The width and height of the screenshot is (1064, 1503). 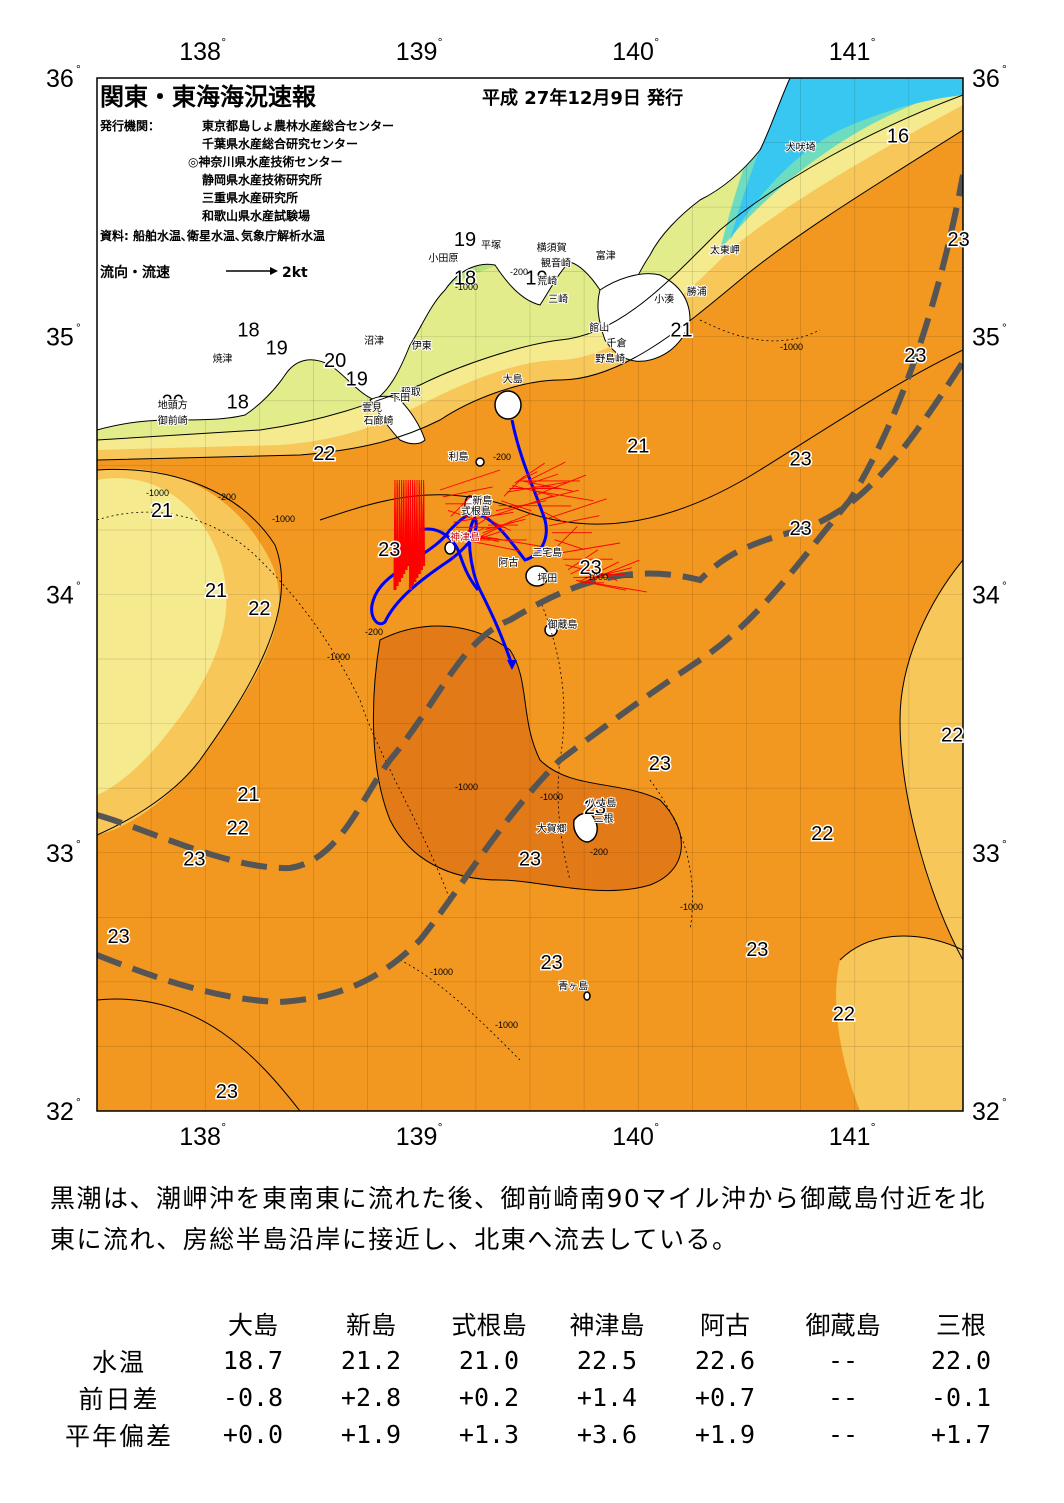 What do you see at coordinates (173, 420) in the screenshot?
I see `place-name: 御前崎` at bounding box center [173, 420].